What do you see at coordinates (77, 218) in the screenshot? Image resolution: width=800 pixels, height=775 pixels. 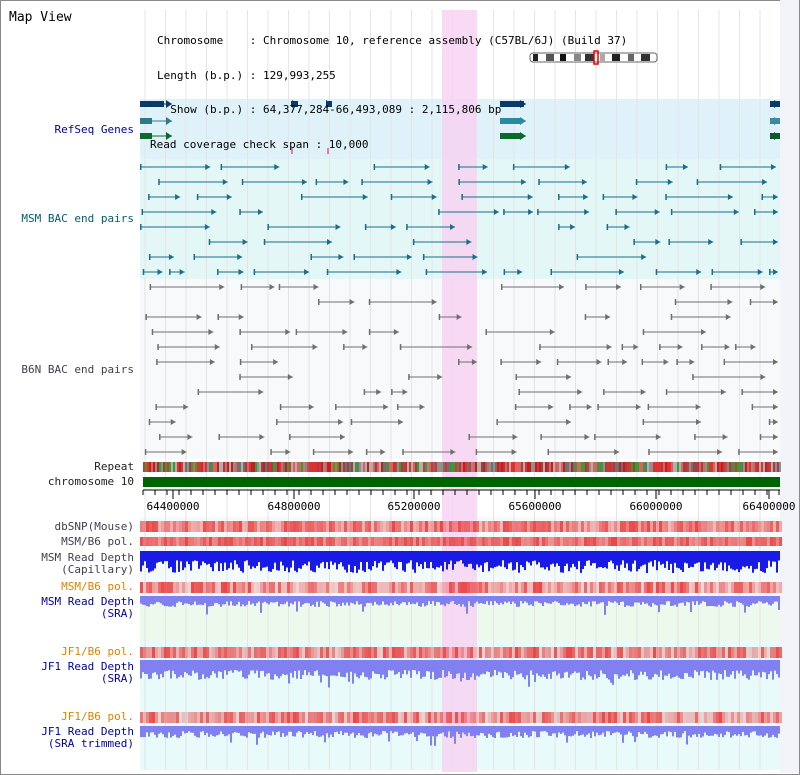 I see `track-label-msm-bac: MSM BAC end pairs` at bounding box center [77, 218].